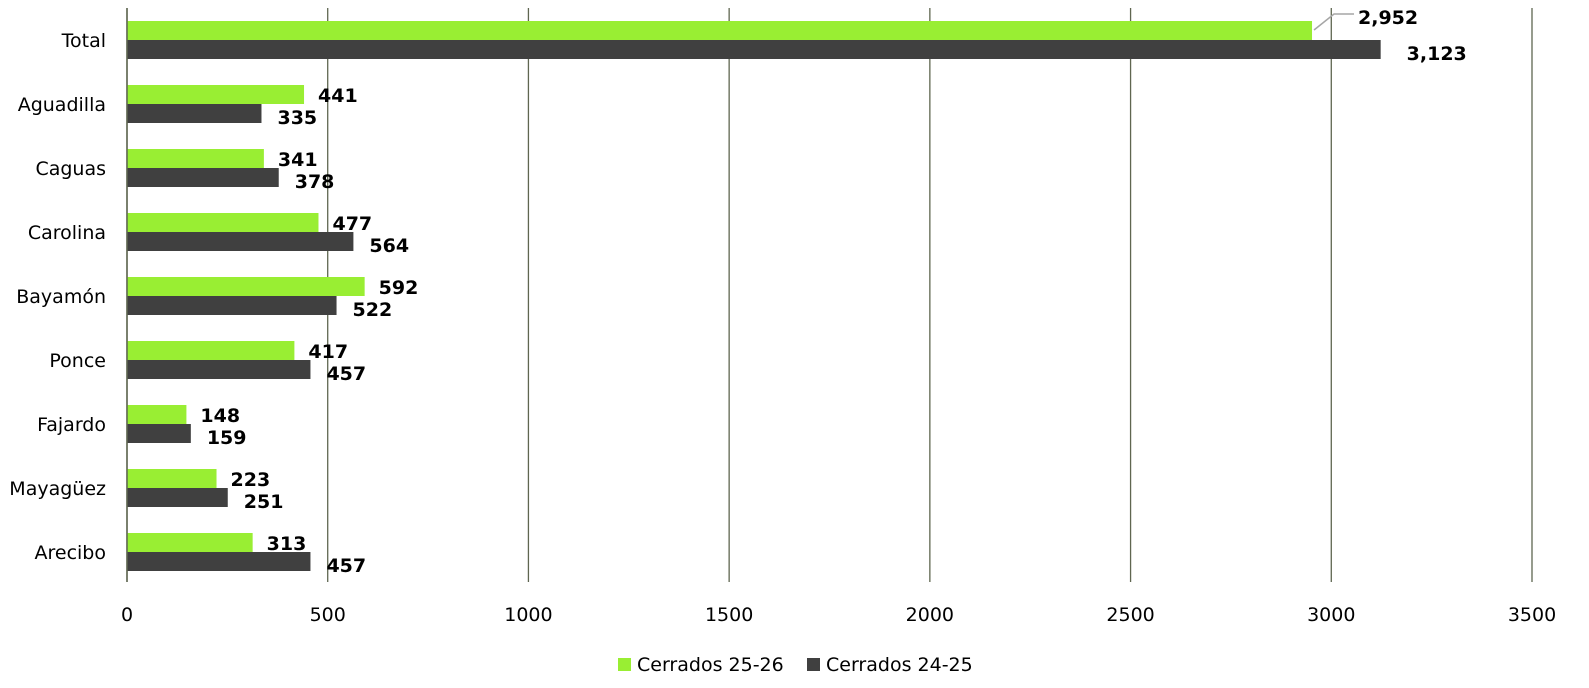 Image resolution: width=1589 pixels, height=688 pixels. Describe the element at coordinates (297, 118) in the screenshot. I see `data-label-cerrados-24-25: 335` at that location.